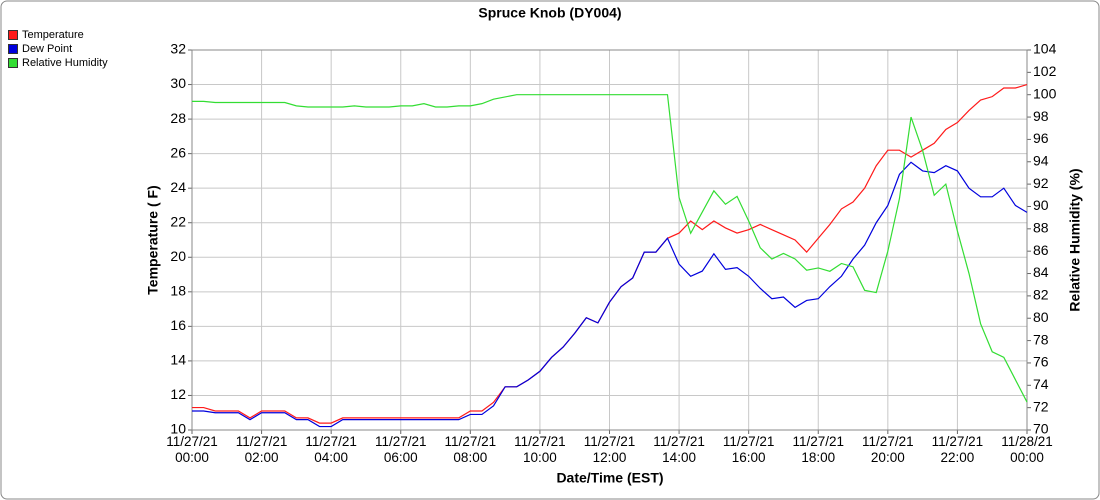 This screenshot has height=500, width=1100. What do you see at coordinates (679, 449) in the screenshot?
I see `x-tick-label: 11/27/21 14:00` at bounding box center [679, 449].